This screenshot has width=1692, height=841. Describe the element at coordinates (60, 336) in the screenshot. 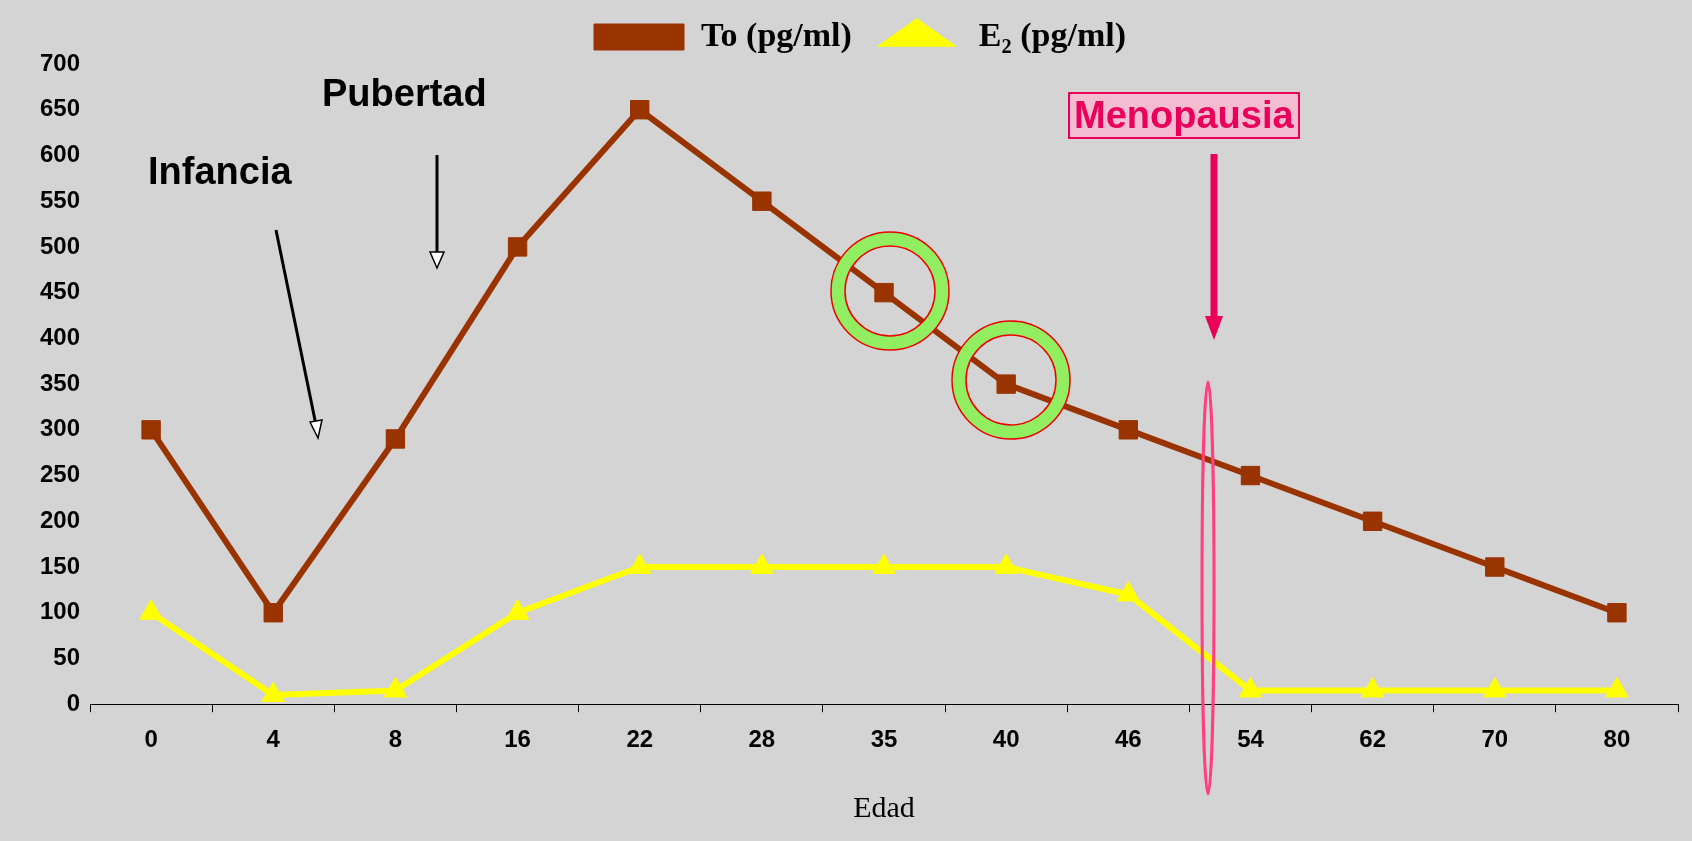

I see `y-tick-label: 400` at that location.